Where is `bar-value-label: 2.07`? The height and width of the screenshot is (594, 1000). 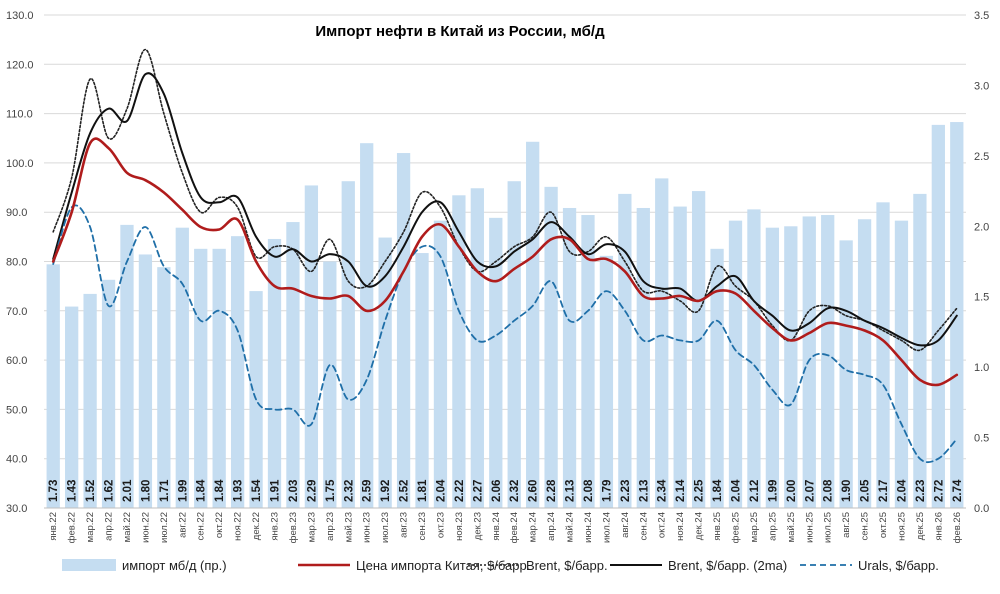
bar-value-label: 2.07 is located at coordinates (810, 491).